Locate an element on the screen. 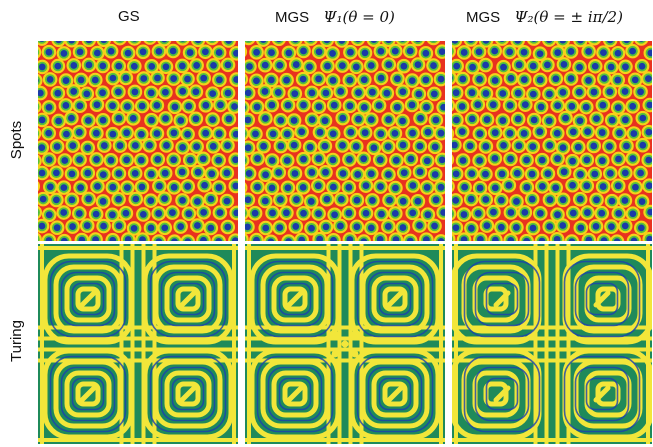  stripe-cores is located at coordinates (138, 346).